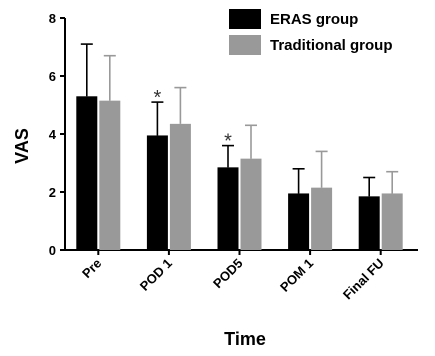 Image resolution: width=435 pixels, height=356 pixels. Describe the element at coordinates (311, 32) in the screenshot. I see `legend: ERAS group Traditional group` at that location.